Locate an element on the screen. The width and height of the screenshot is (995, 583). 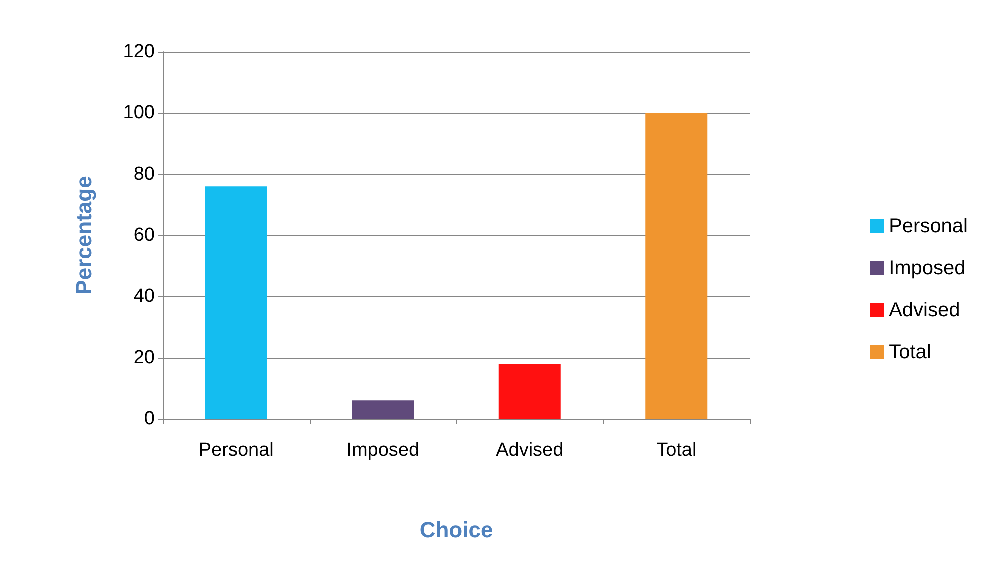
y-tick-label: 80 is located at coordinates (144, 174).